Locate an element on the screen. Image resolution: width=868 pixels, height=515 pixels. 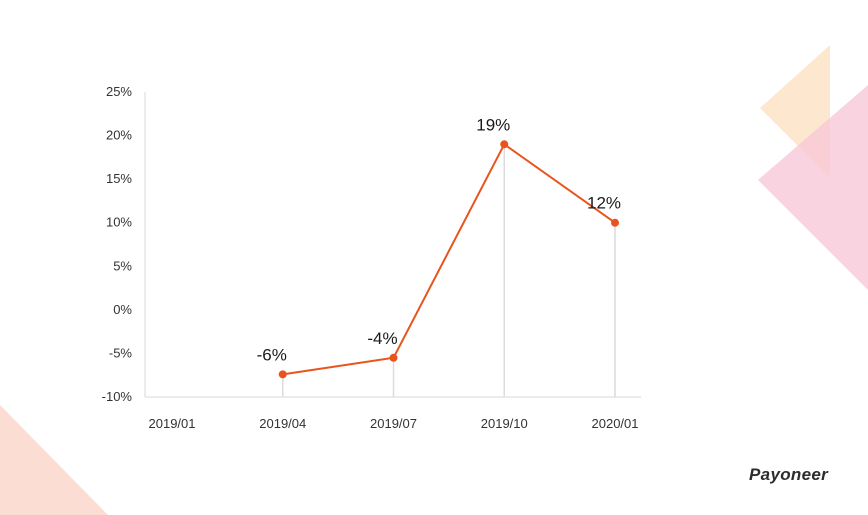
y-tick-label: 15% is located at coordinates (119, 178).